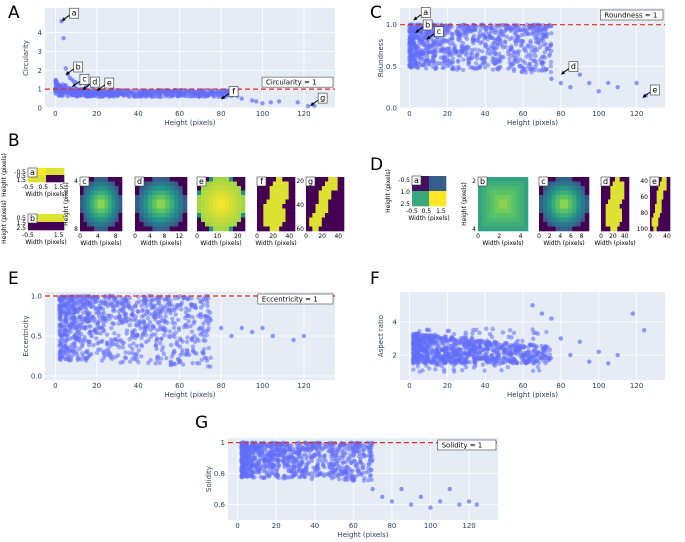  What do you see at coordinates (221, 114) in the screenshot?
I see `x-tick-label: 80` at bounding box center [221, 114].